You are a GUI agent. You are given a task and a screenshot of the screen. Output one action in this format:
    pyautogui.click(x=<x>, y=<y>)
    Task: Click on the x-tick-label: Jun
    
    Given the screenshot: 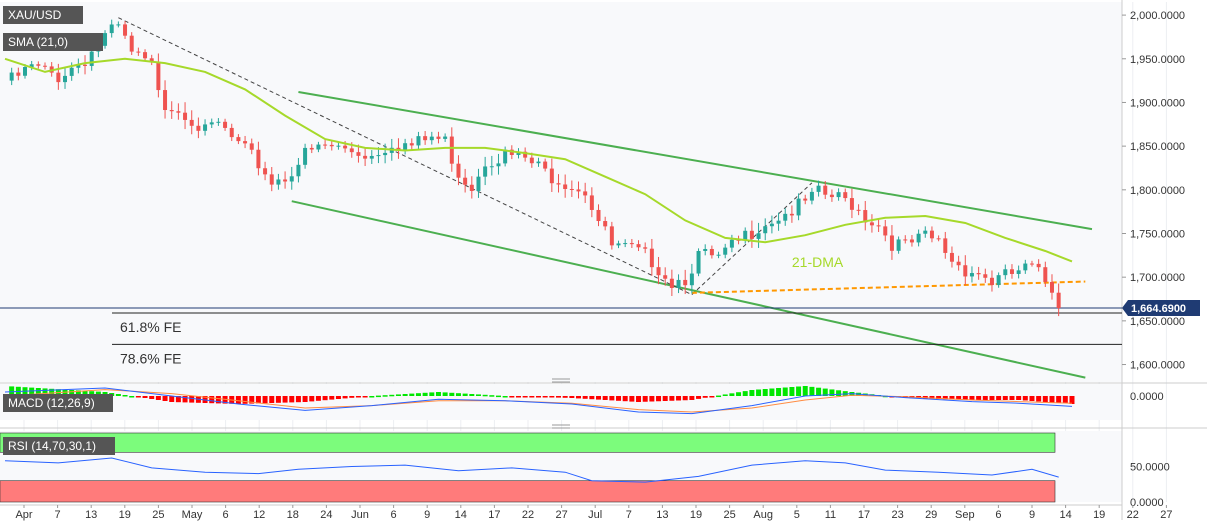 What is the action you would take?
    pyautogui.click(x=360, y=515)
    